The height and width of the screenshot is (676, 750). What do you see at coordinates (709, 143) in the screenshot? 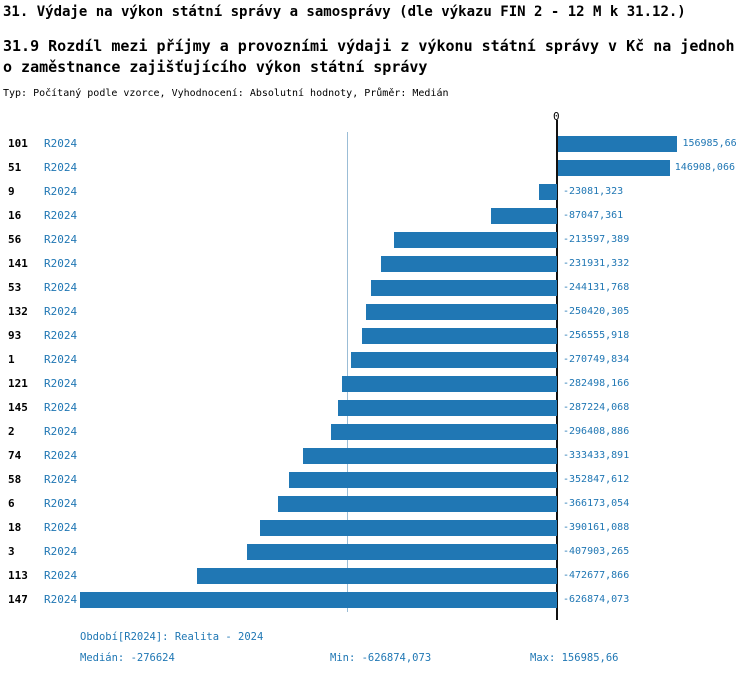
I see `bar-value-label: 156985,66` at bounding box center [709, 143].